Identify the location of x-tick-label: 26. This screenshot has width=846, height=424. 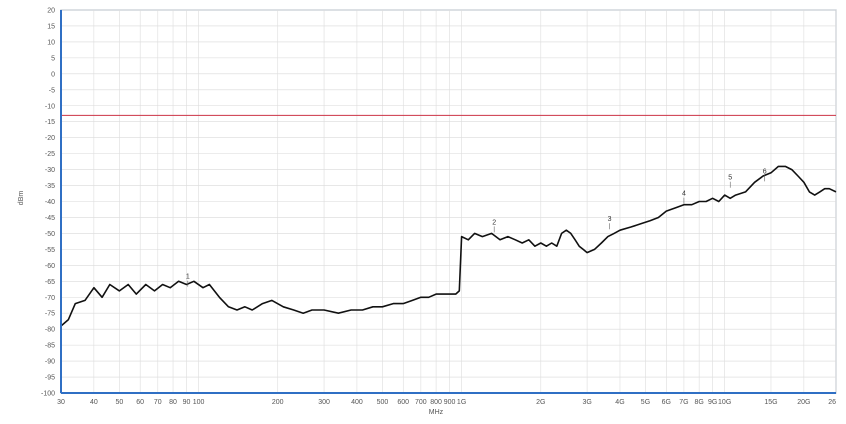
(832, 402).